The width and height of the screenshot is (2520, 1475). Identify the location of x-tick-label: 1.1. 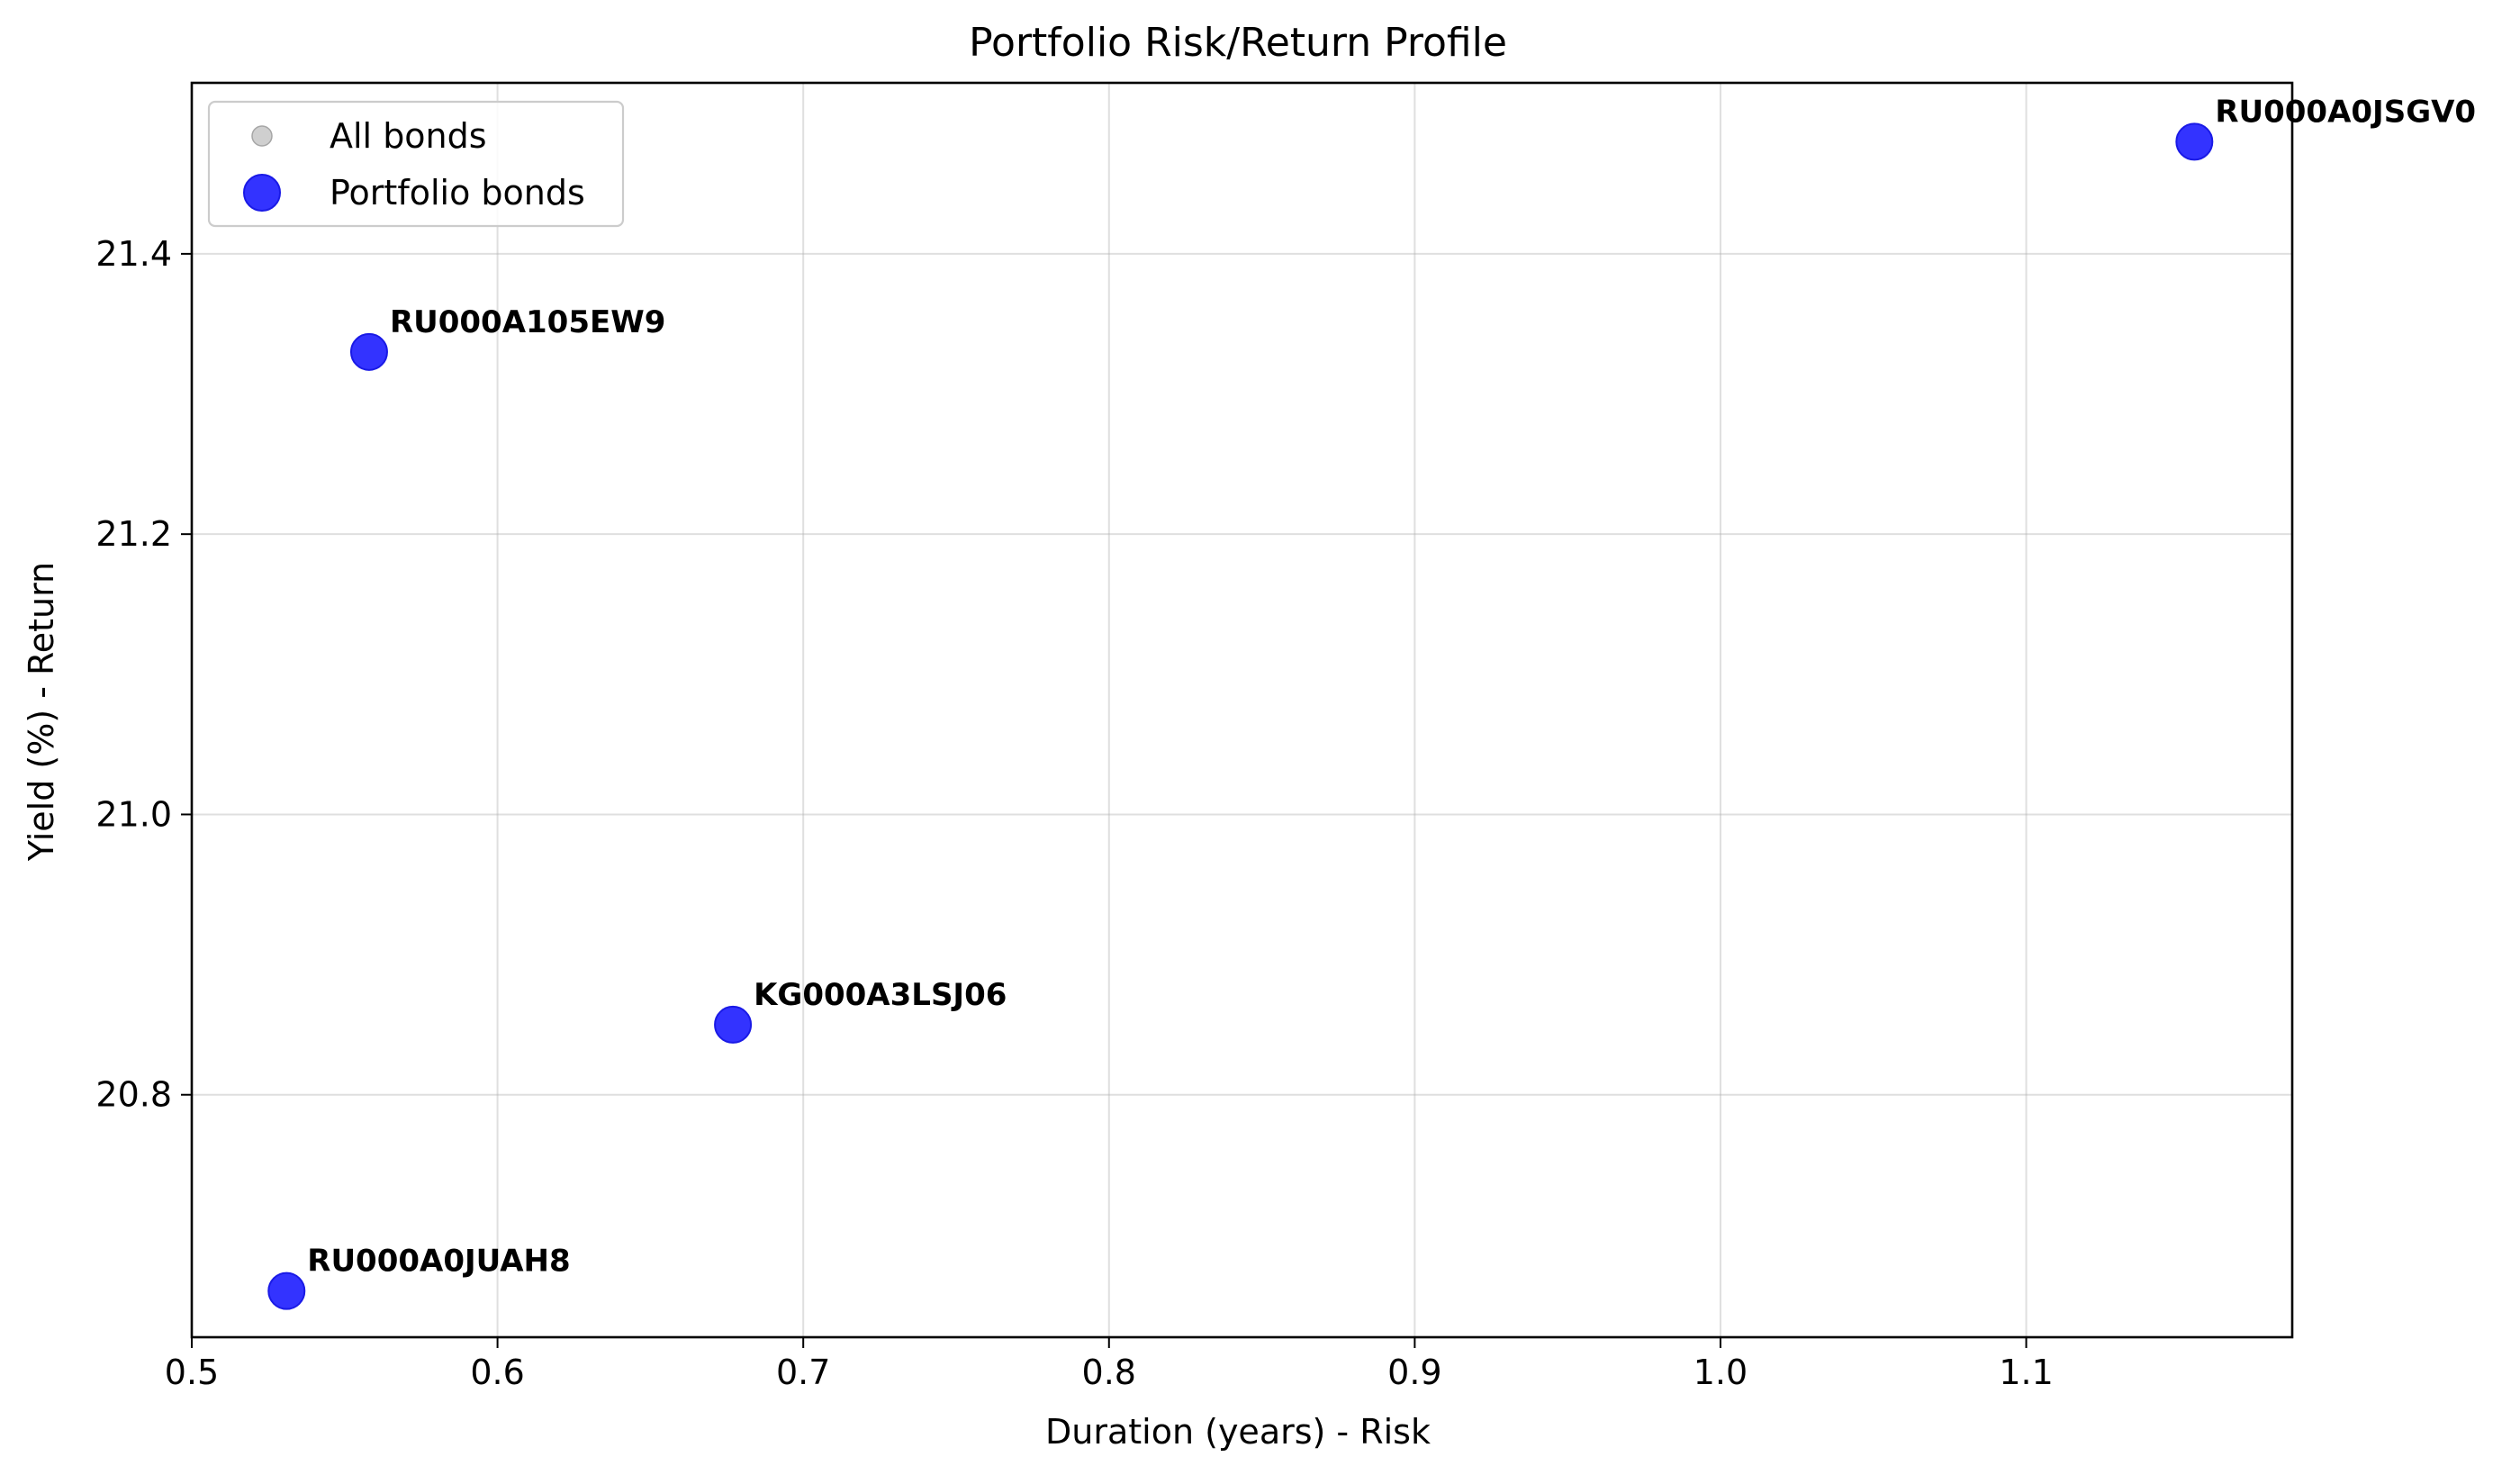
(2026, 1373).